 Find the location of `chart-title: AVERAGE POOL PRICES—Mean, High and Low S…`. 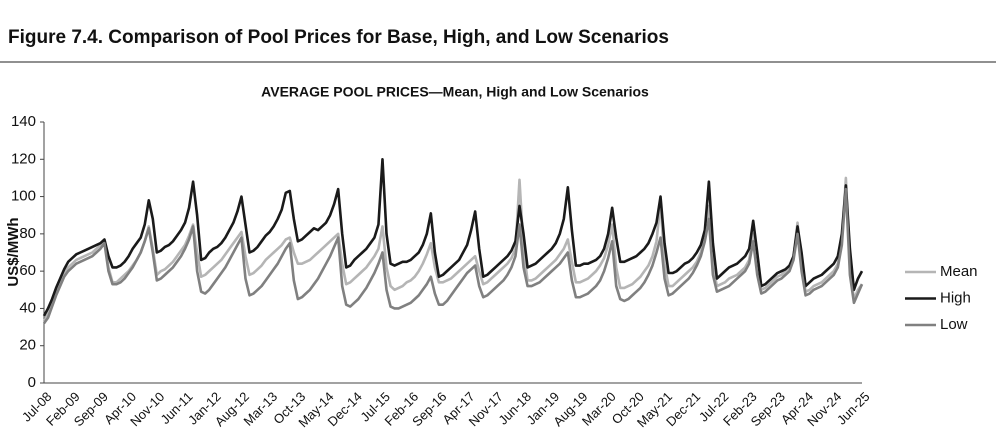

chart-title: AVERAGE POOL PRICES—Mean, High and Low S… is located at coordinates (455, 92).